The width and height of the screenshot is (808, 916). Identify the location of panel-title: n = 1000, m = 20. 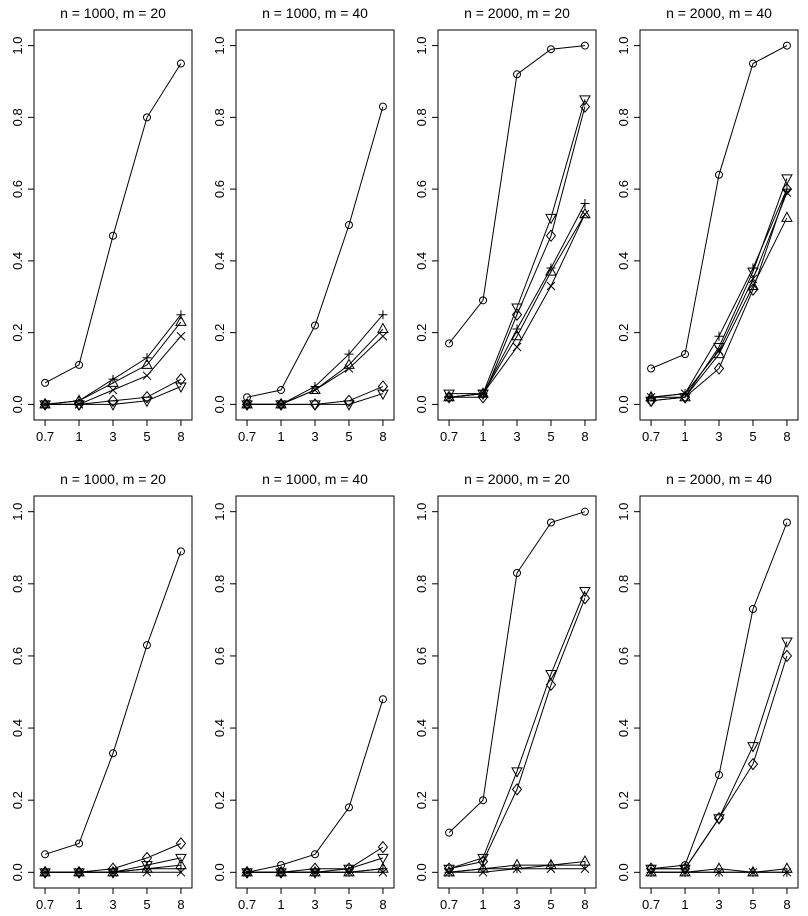
(113, 479).